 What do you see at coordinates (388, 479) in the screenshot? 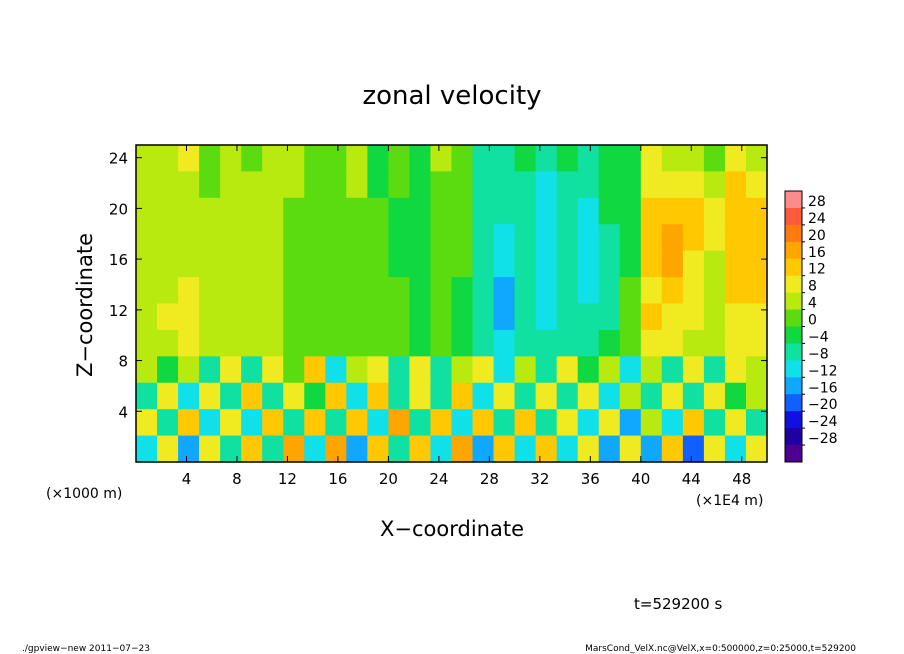
I see `x-tick-label: 20` at bounding box center [388, 479].